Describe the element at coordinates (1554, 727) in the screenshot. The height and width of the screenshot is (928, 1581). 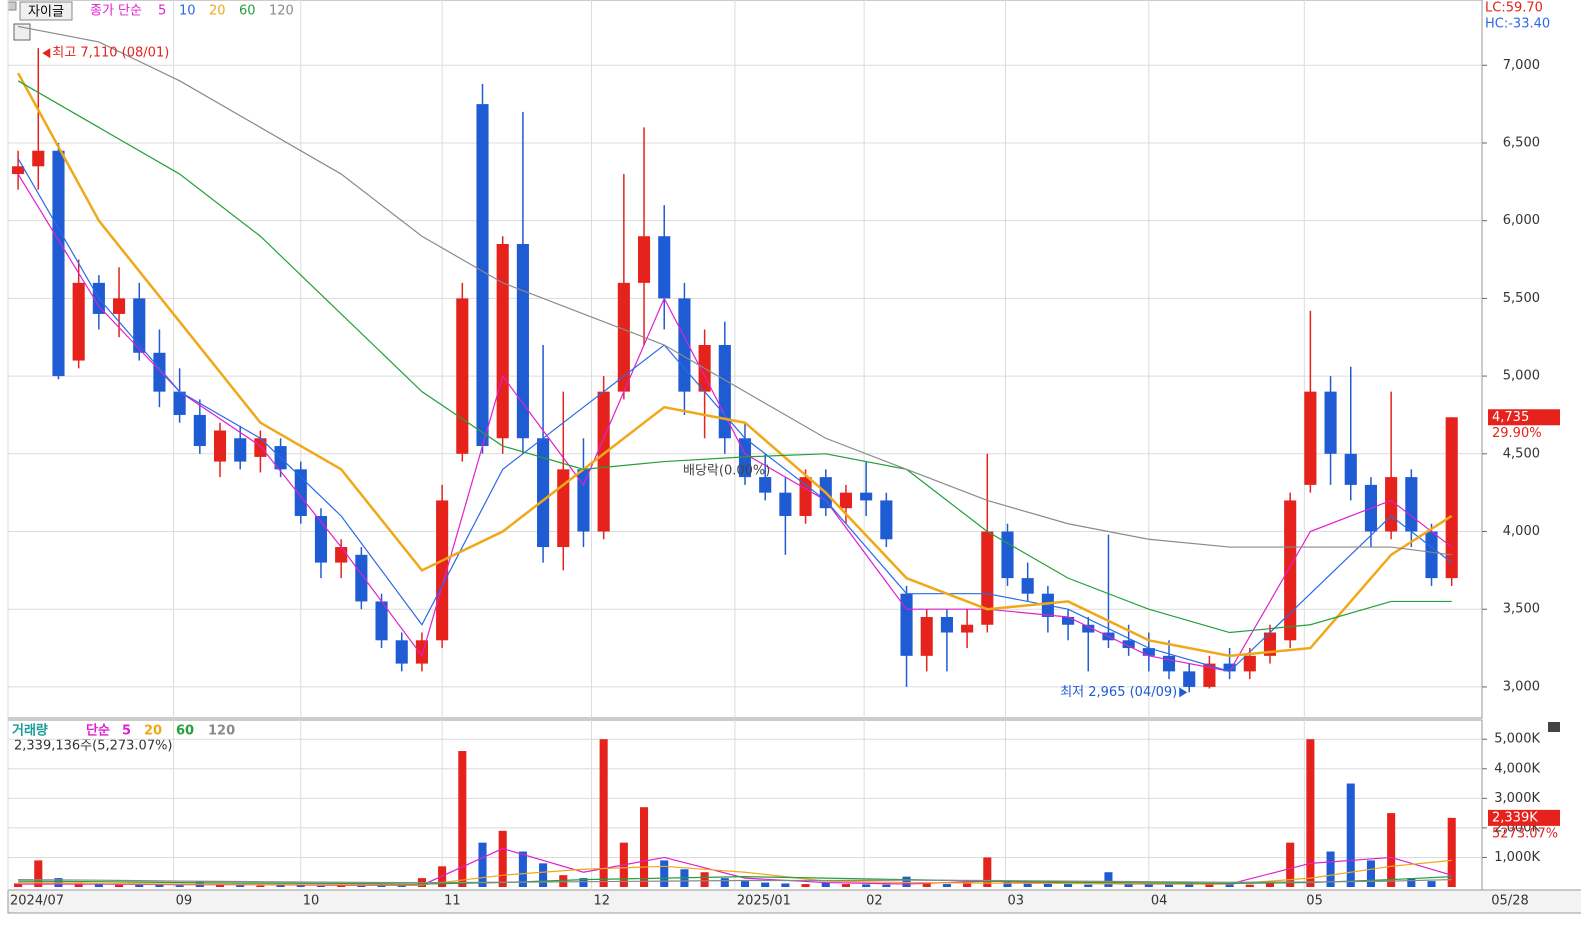
I see `panel-close` at that location.